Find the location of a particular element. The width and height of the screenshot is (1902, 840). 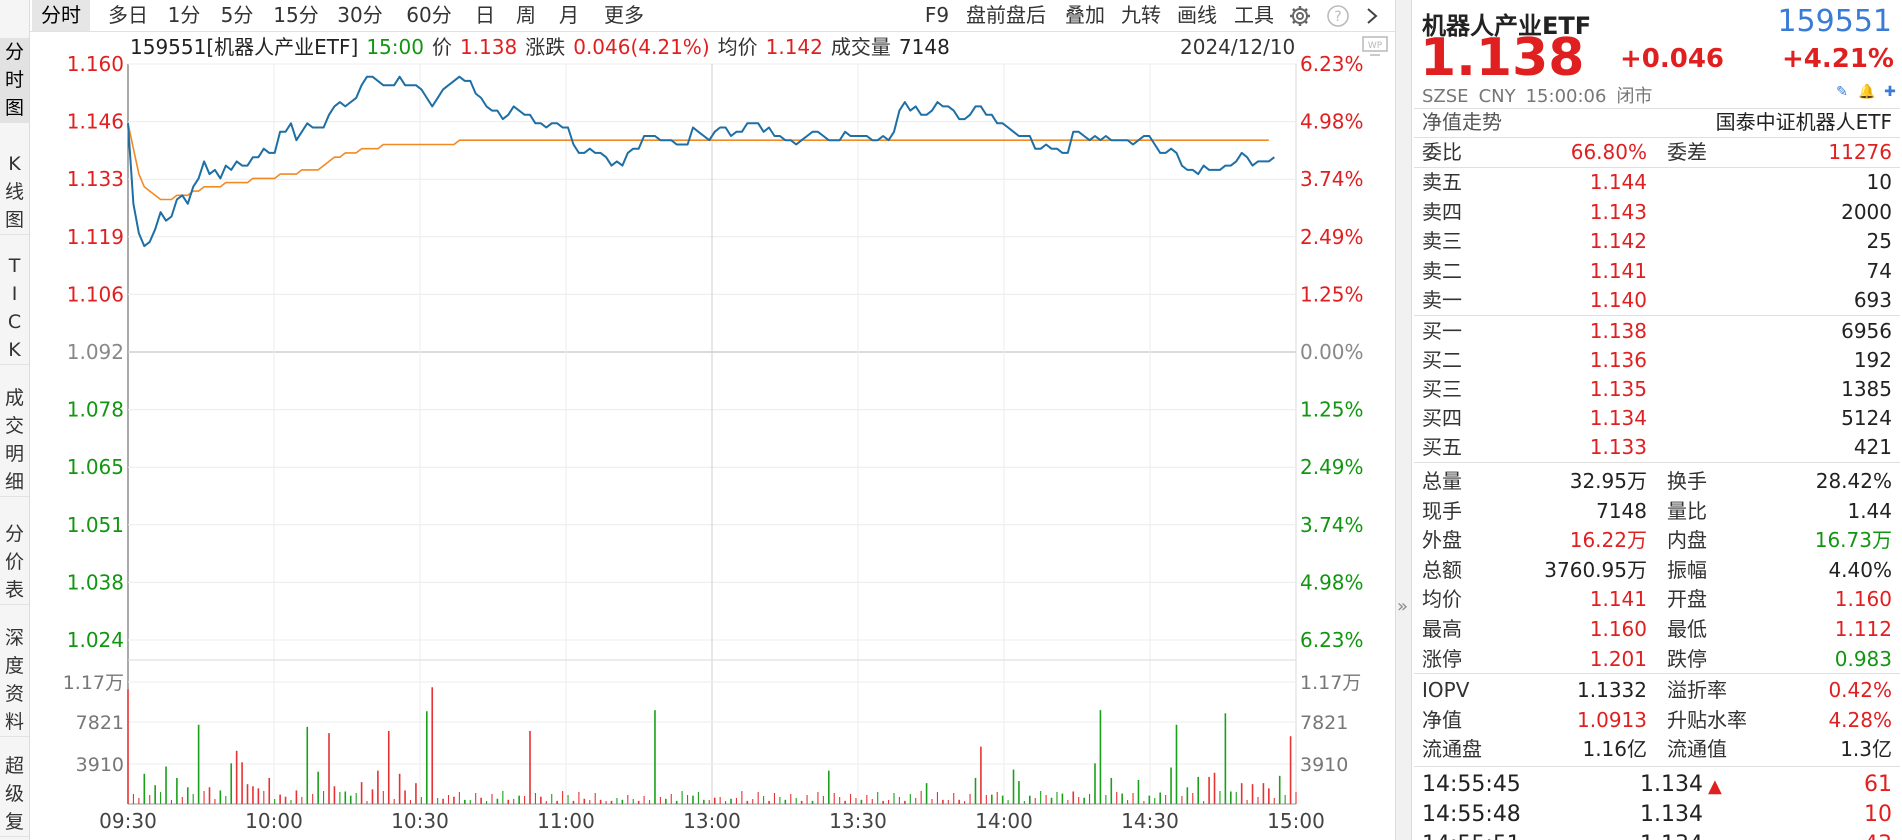

stock-code: 159551 is located at coordinates (1834, 21).